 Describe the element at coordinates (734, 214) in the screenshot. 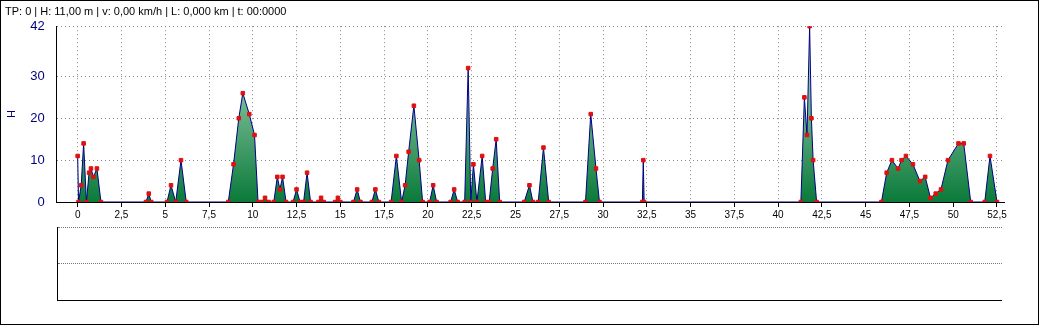

I see `x-tick-label: 37,5` at that location.